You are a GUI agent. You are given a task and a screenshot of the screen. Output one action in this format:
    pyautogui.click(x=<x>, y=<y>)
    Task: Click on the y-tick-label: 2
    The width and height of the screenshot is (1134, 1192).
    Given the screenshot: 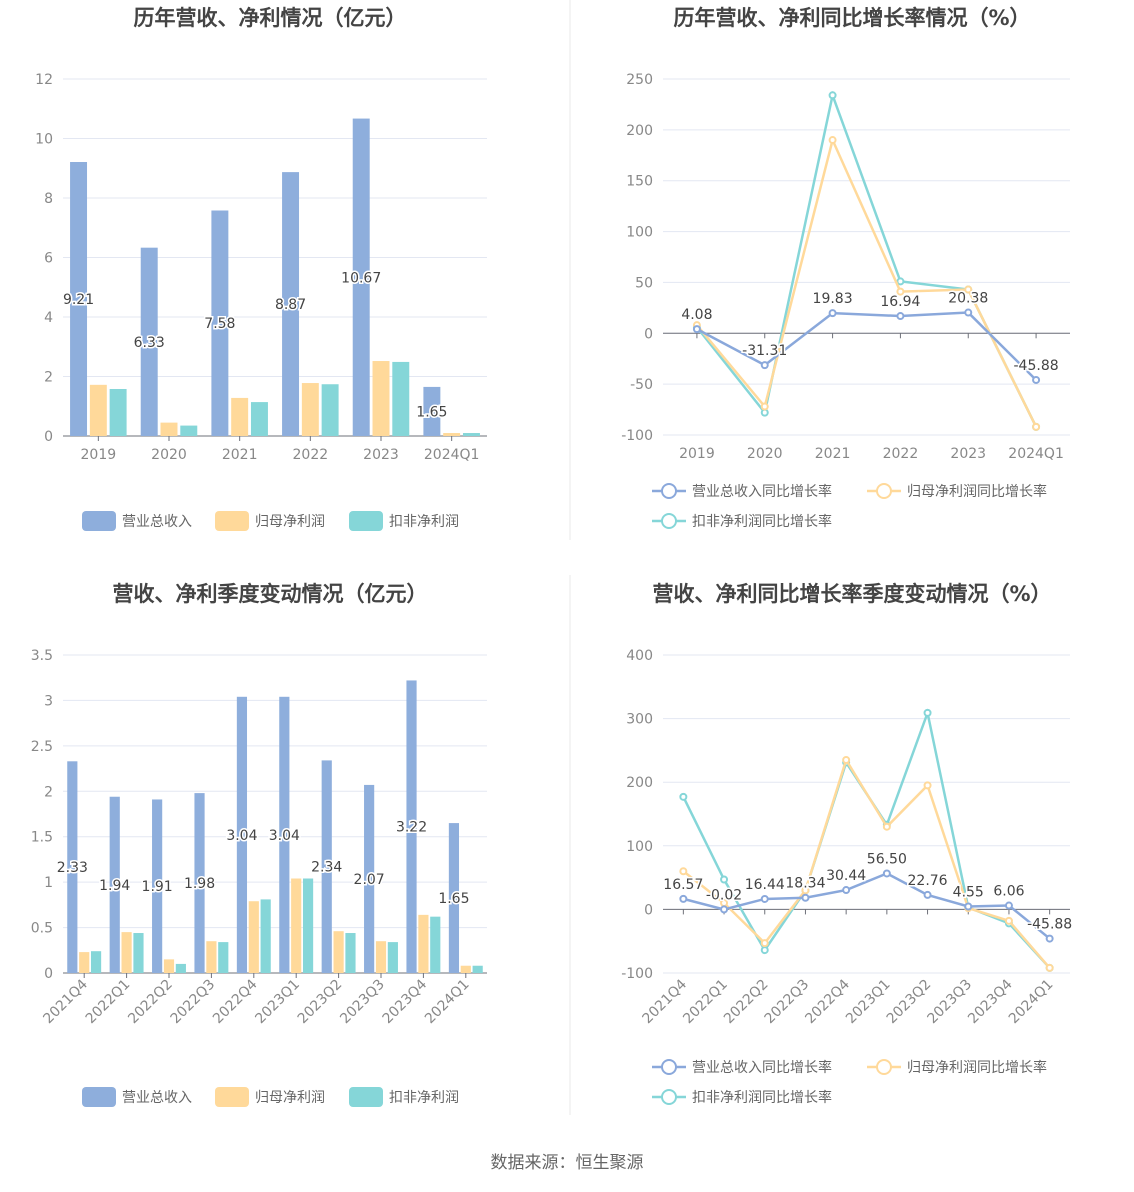 What is the action you would take?
    pyautogui.click(x=48, y=792)
    